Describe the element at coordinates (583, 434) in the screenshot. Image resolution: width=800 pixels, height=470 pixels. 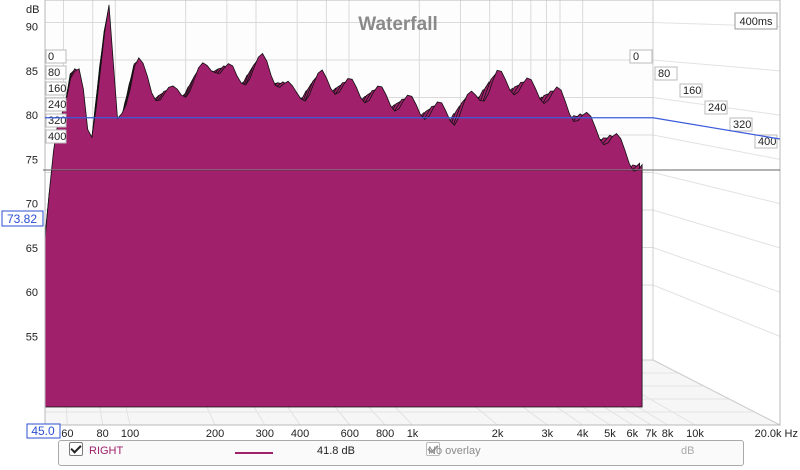
I see `x-tick-label: 4k` at that location.